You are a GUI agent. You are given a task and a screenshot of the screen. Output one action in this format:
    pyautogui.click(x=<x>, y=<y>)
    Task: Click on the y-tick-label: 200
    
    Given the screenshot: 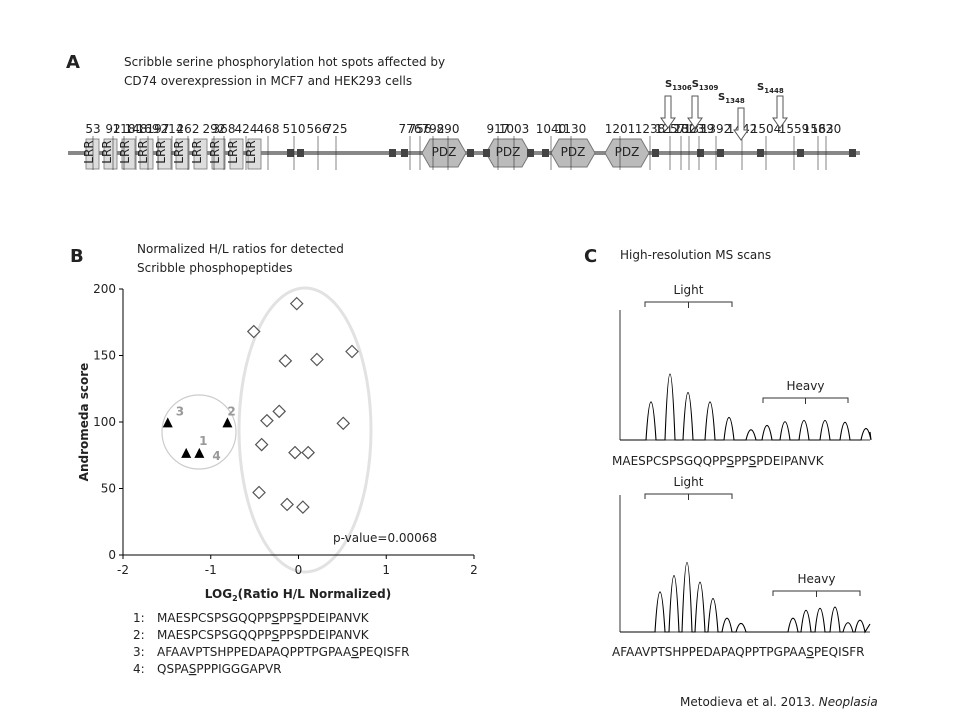 What is the action you would take?
    pyautogui.click(x=104, y=289)
    